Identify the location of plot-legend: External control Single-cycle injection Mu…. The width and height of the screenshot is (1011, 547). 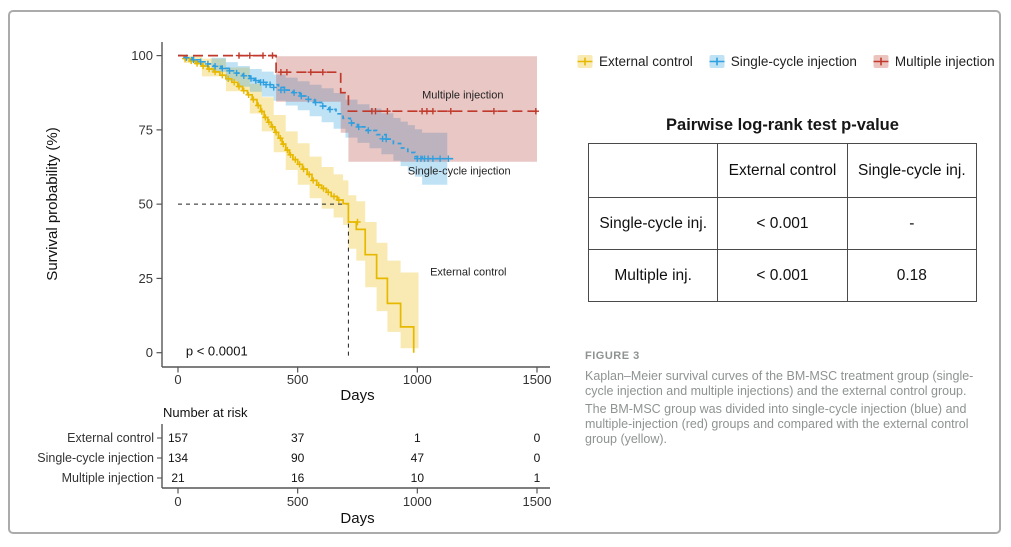
(786, 61).